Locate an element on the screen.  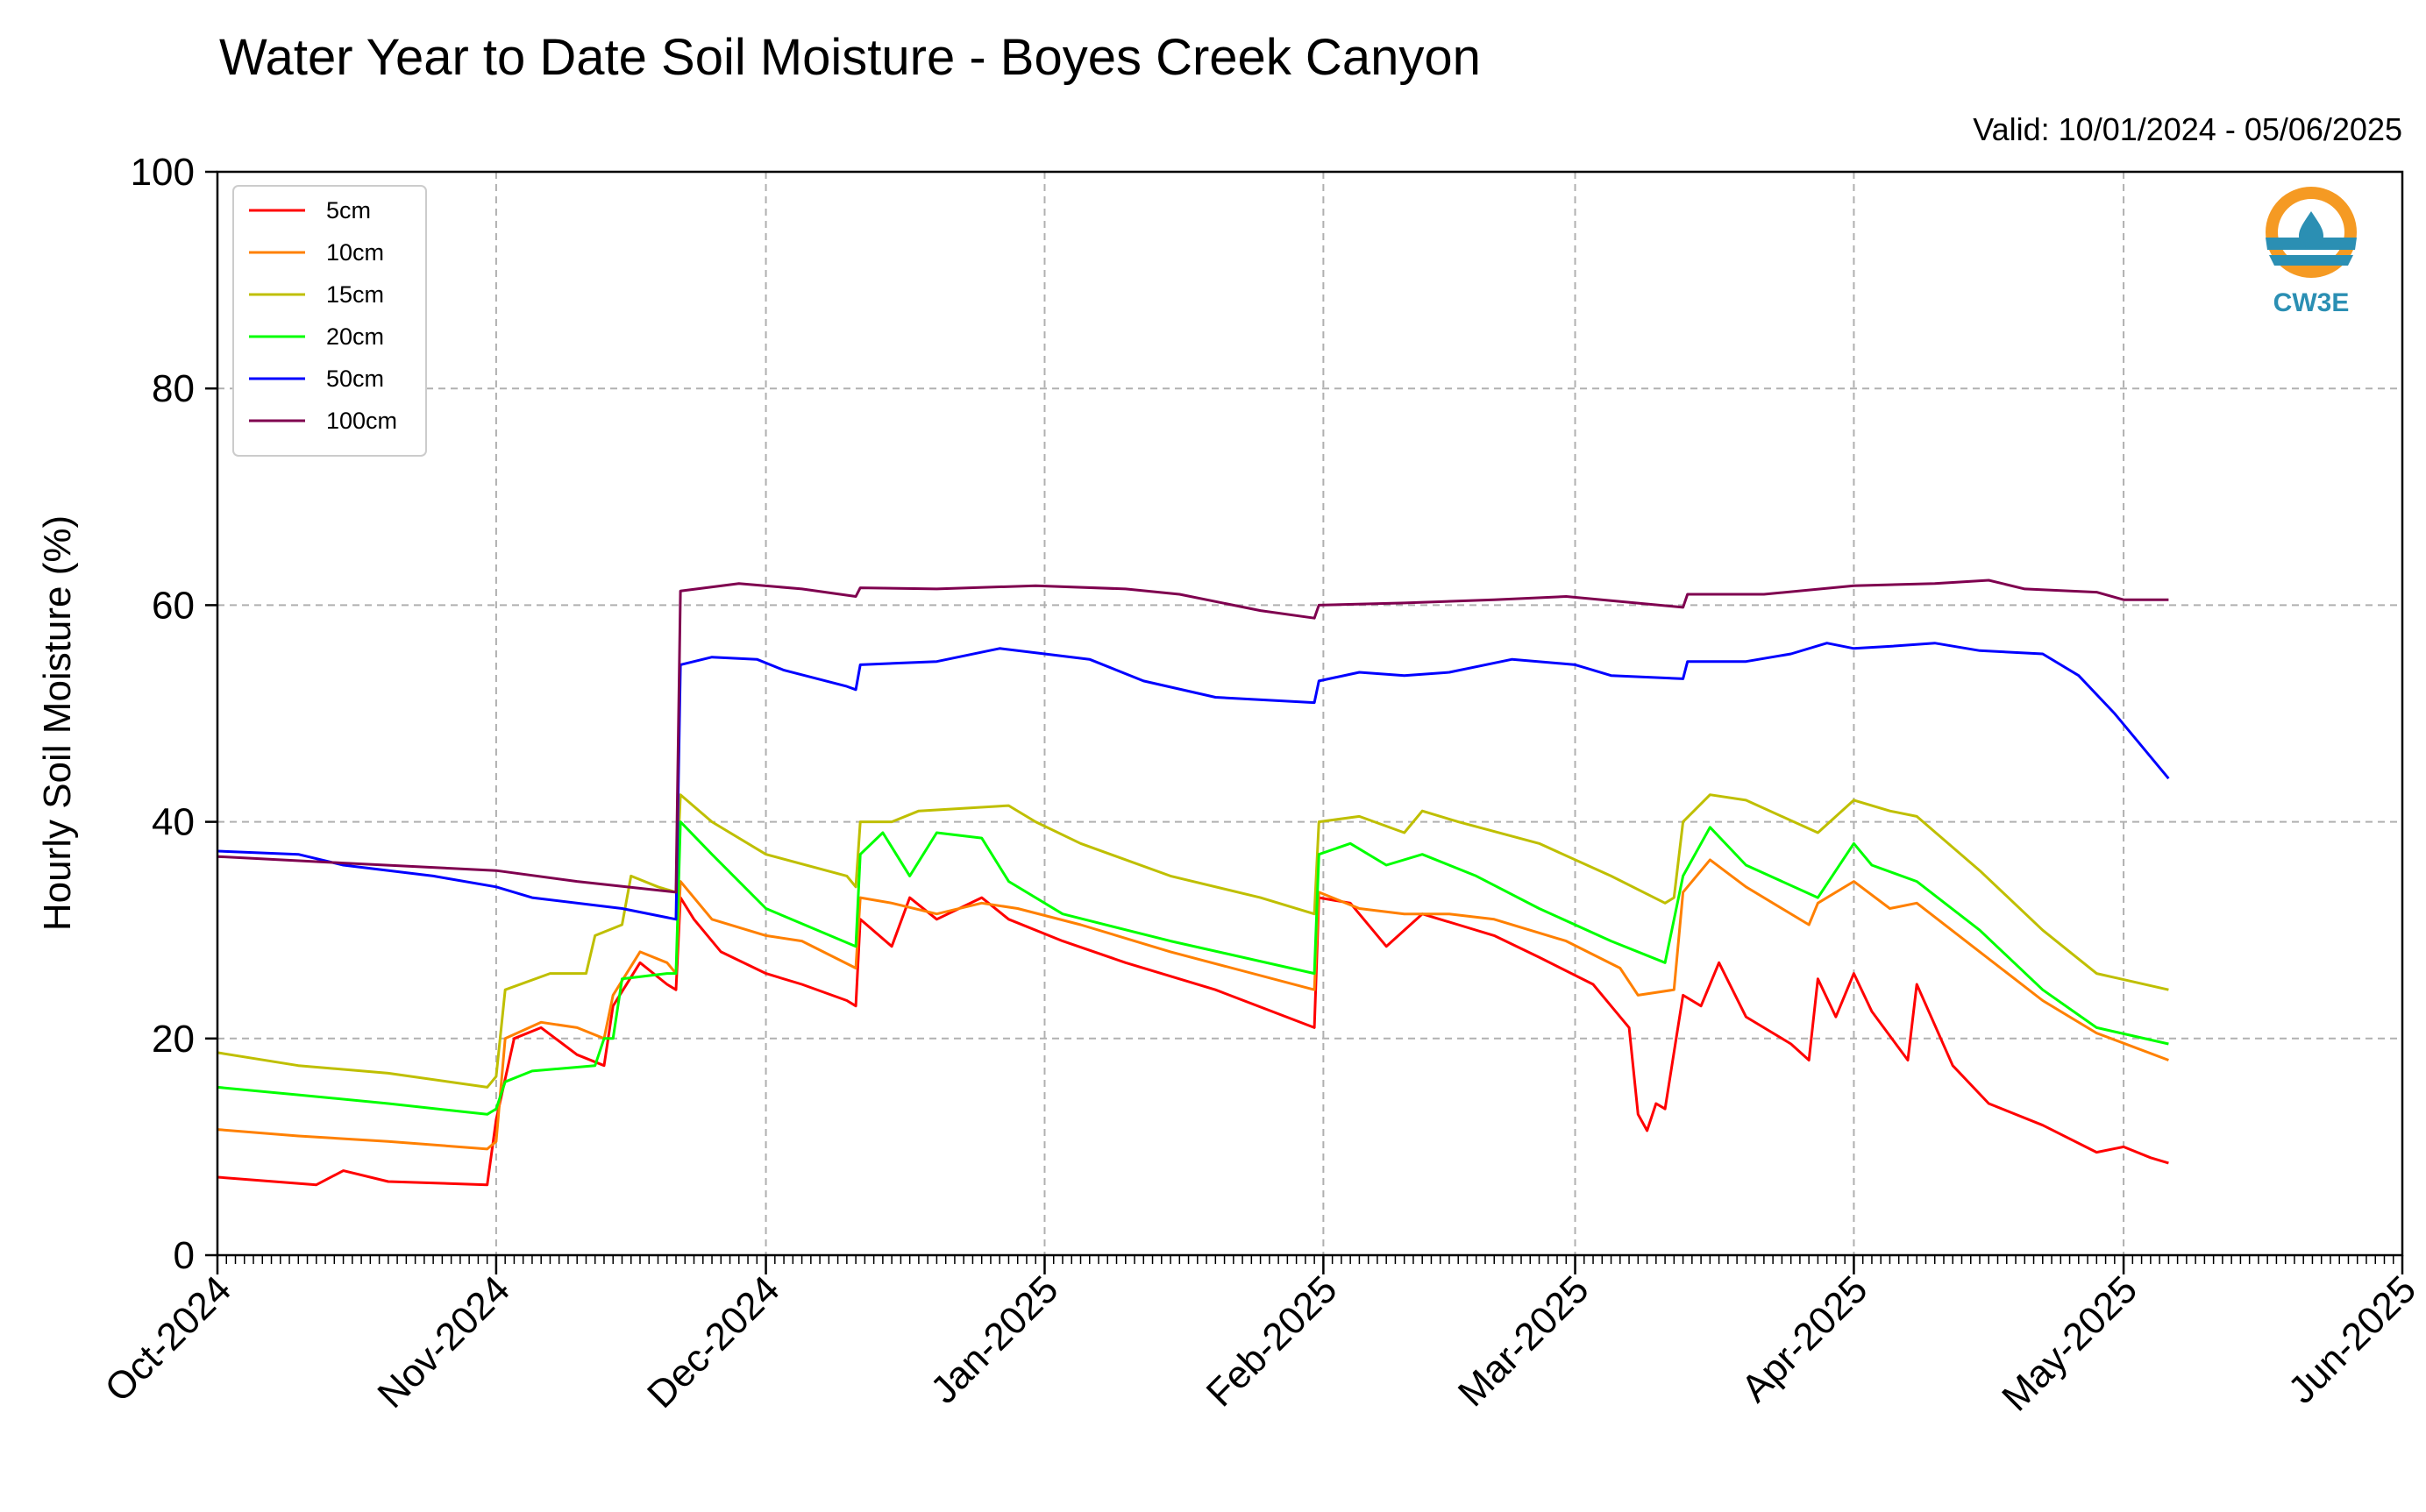
legend-label-20cm: 20cm is located at coordinates (355, 336).